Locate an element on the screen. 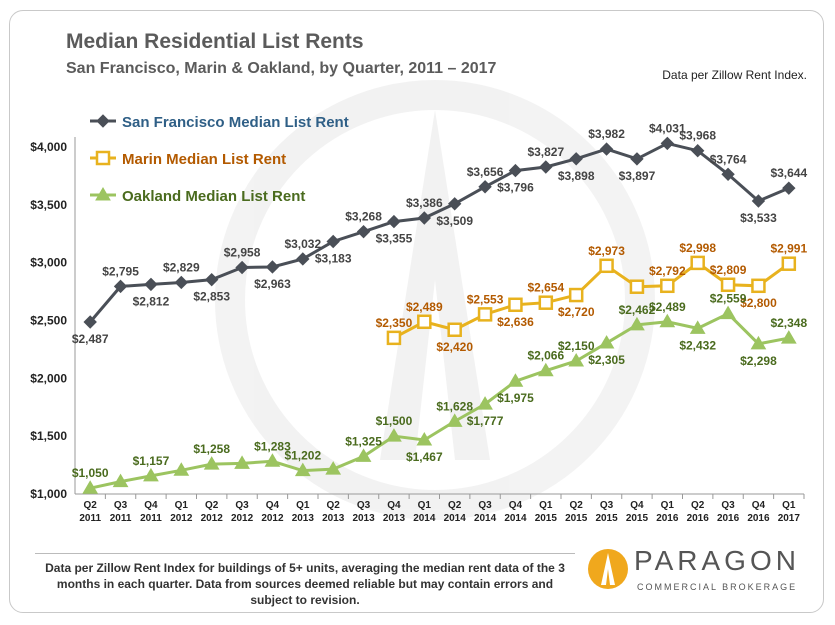 The image size is (835, 625). data-label-oakland: $1,050 is located at coordinates (90, 473).